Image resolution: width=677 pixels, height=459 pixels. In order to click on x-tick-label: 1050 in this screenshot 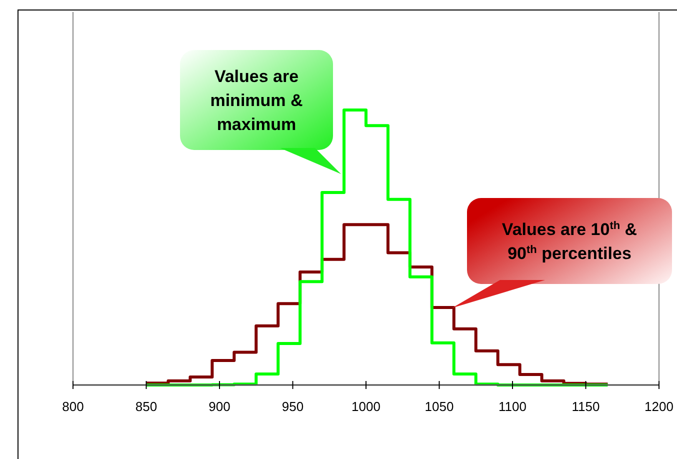, I will do `click(439, 406)`.